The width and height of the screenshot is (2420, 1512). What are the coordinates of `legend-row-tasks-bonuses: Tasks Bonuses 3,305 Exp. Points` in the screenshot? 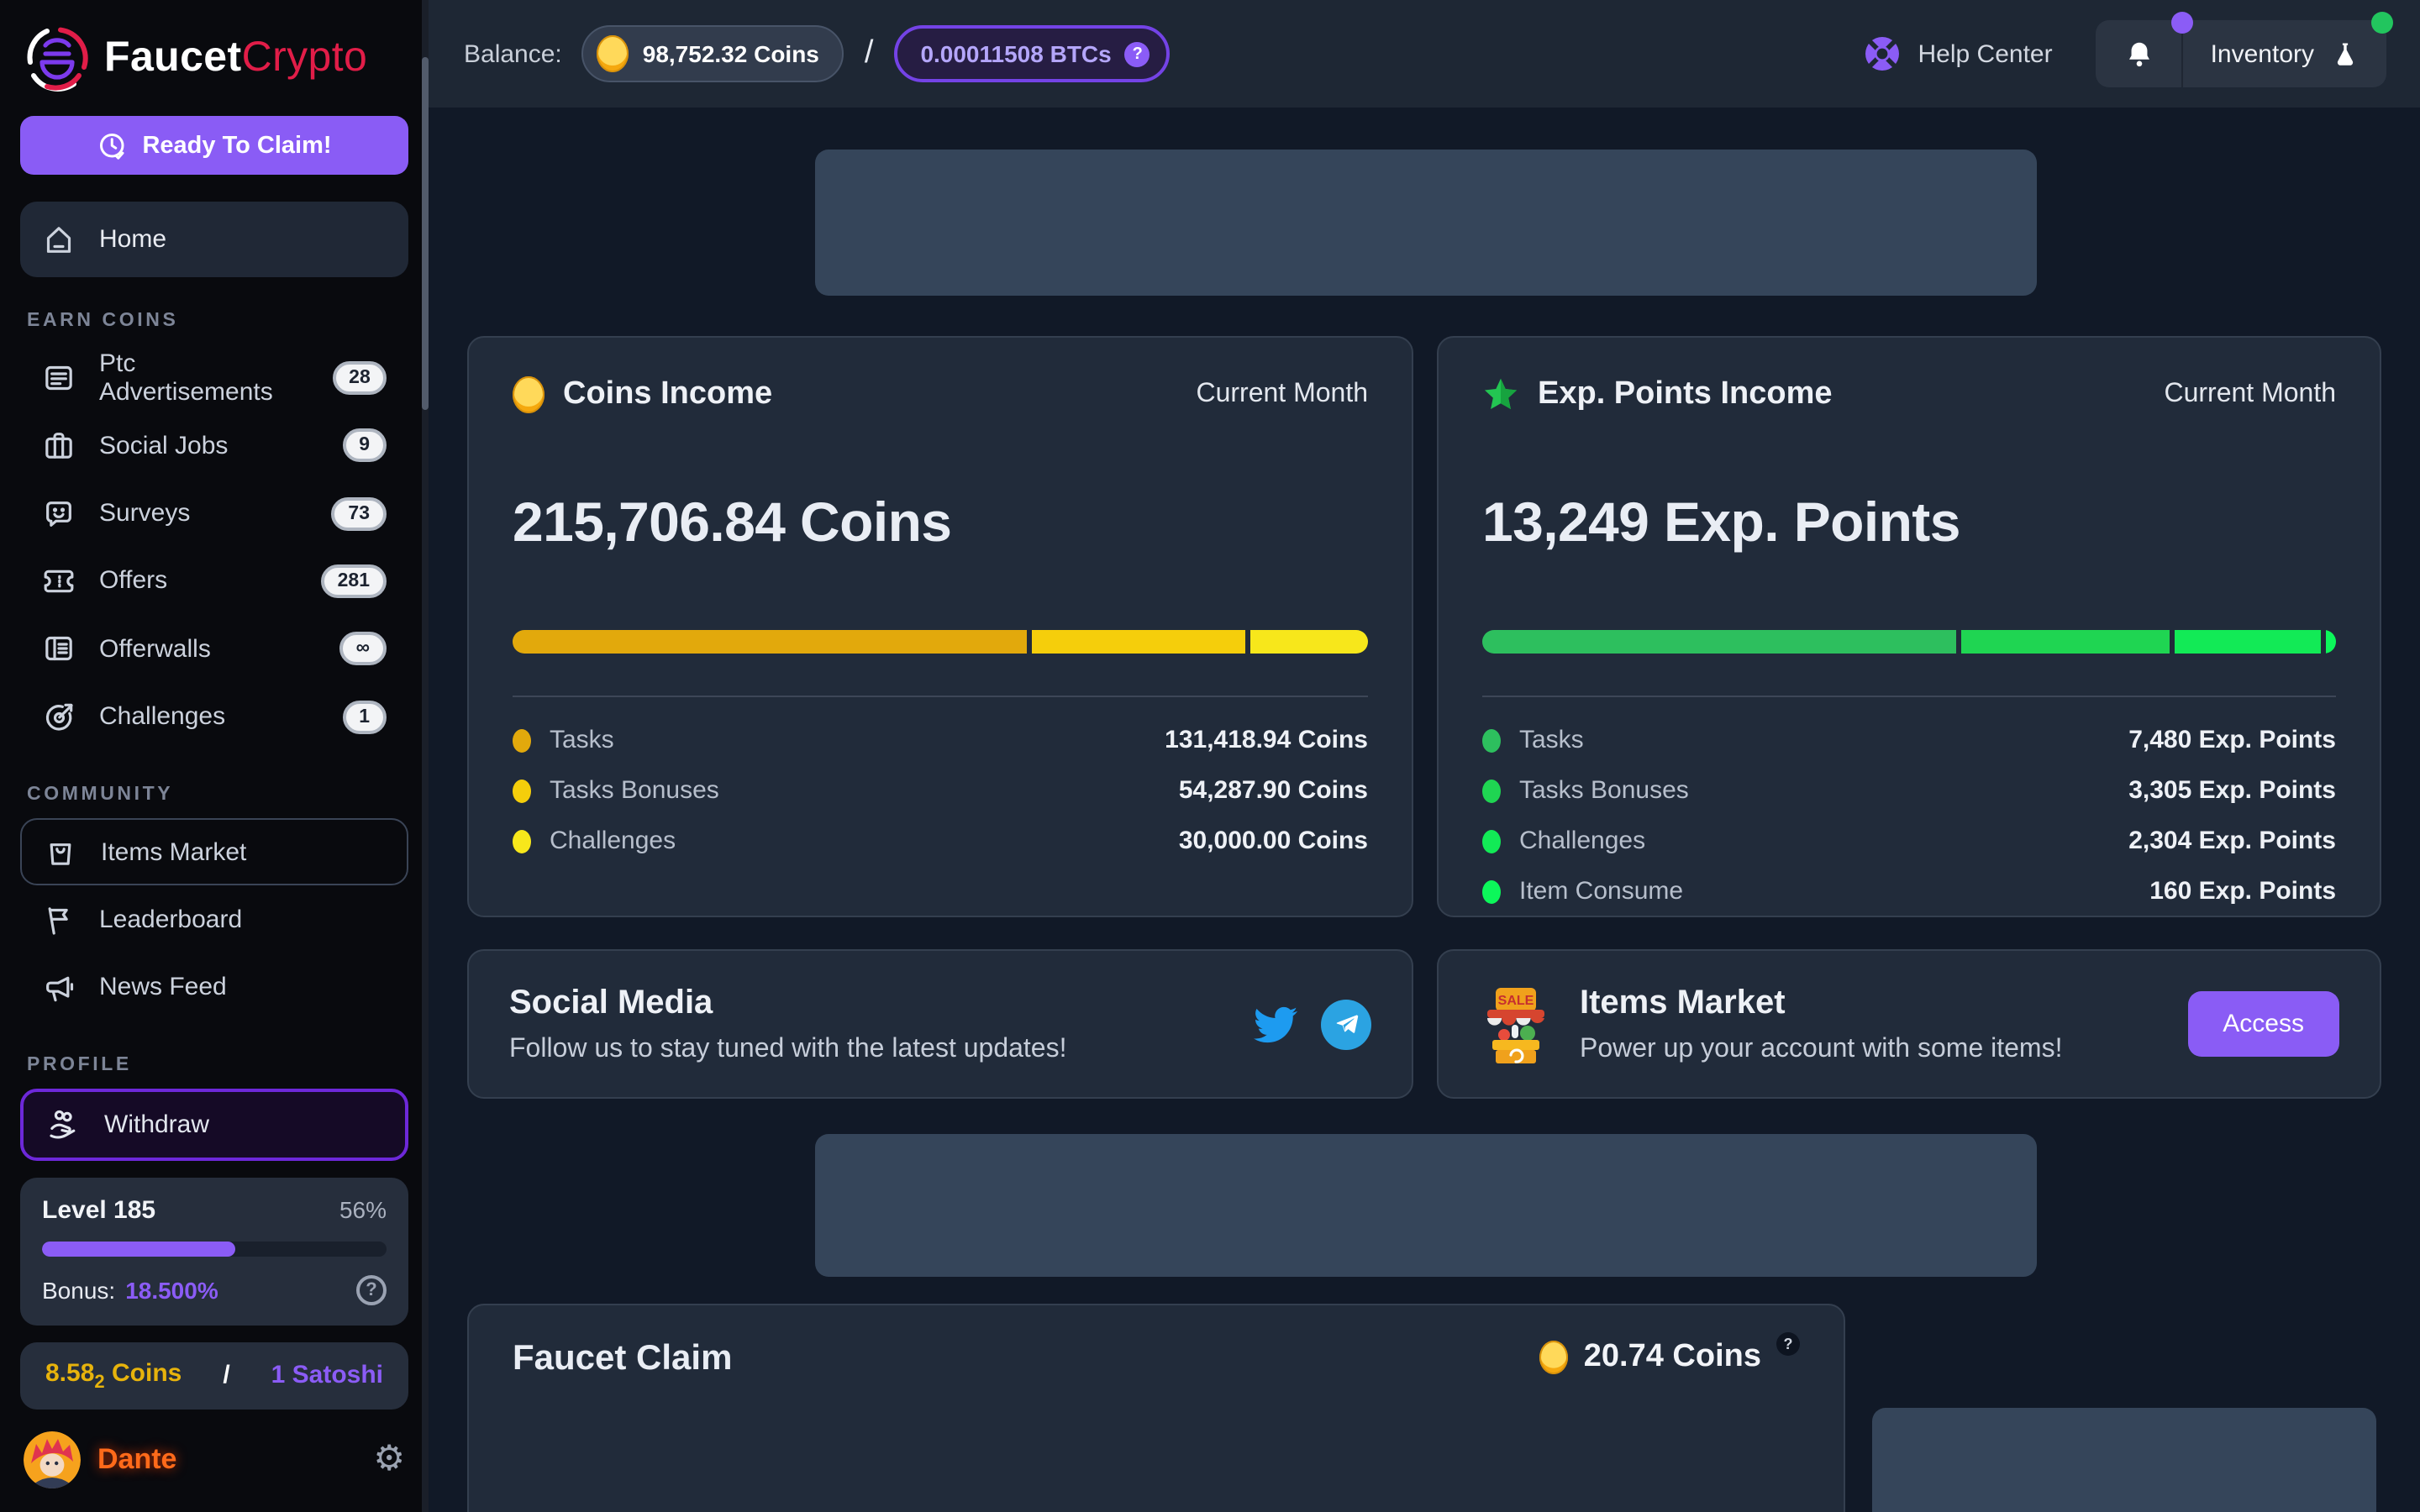 It's located at (1909, 790).